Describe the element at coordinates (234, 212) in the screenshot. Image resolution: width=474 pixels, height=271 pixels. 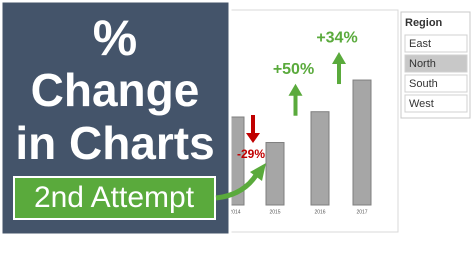
I see `x-tick-label: 2014` at that location.